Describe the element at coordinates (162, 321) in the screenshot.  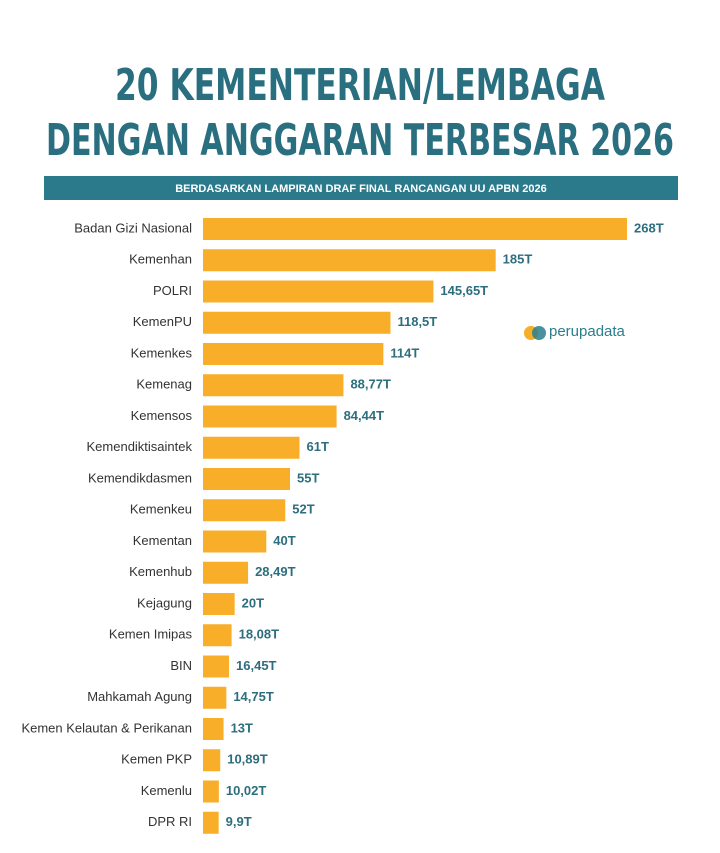
I see `category-label: KemenPU` at that location.